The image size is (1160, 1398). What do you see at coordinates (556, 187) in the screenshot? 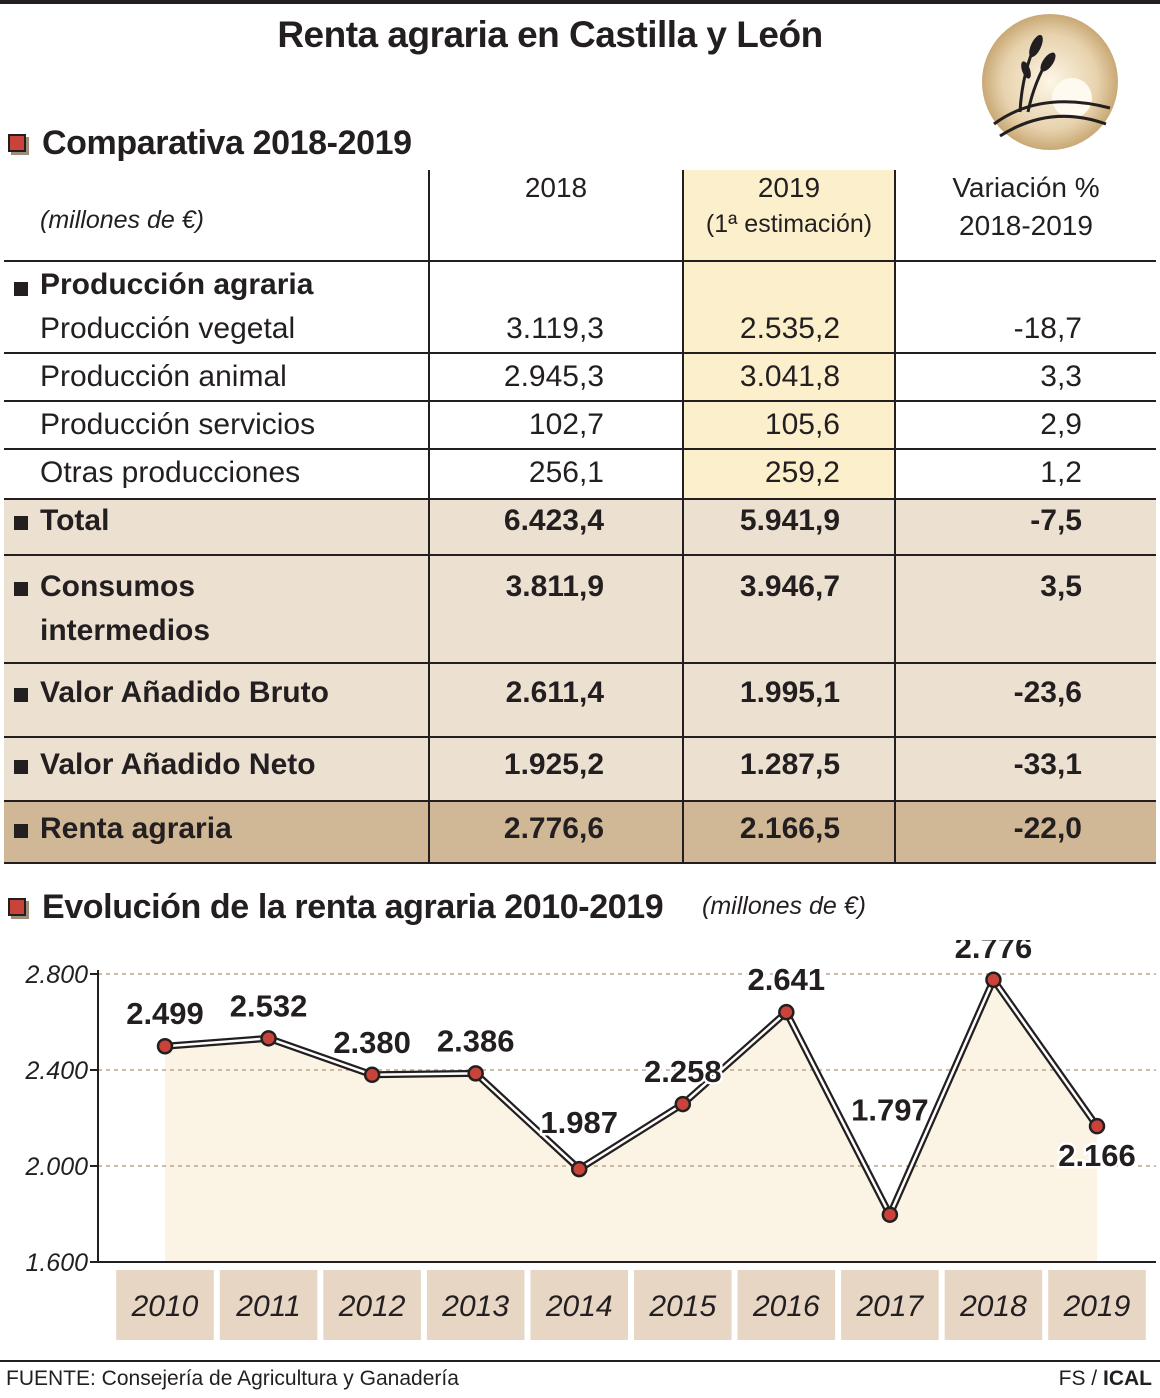
I see `header-2018: 2018` at bounding box center [556, 187].